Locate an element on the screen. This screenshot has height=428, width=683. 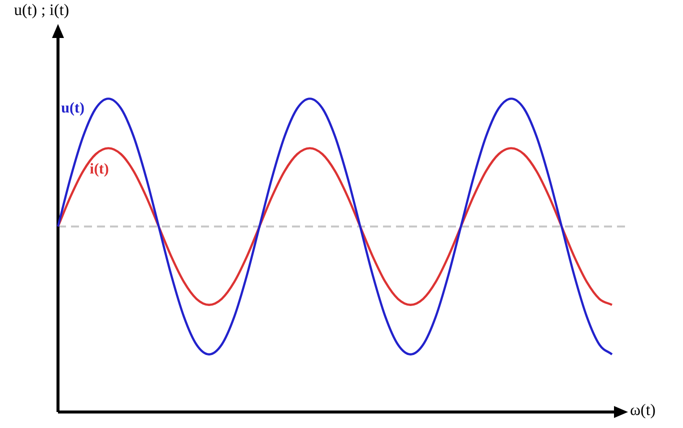
series-label: u(t) is located at coordinates (73, 108).